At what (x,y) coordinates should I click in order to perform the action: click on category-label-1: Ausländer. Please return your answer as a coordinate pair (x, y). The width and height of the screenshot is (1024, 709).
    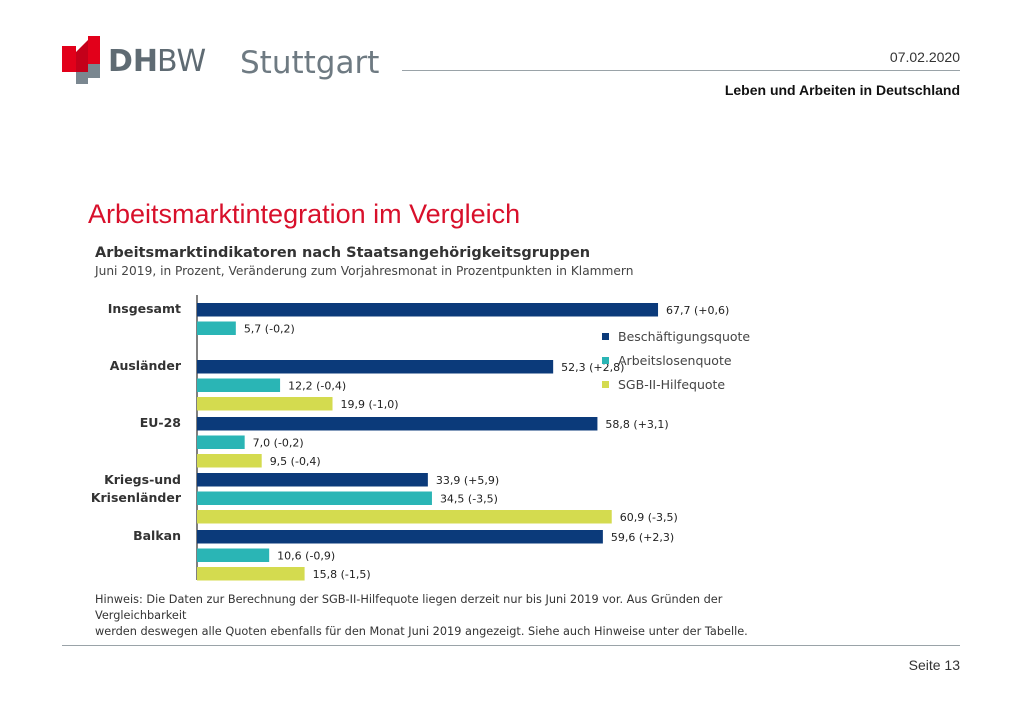
    Looking at the image, I should click on (146, 365).